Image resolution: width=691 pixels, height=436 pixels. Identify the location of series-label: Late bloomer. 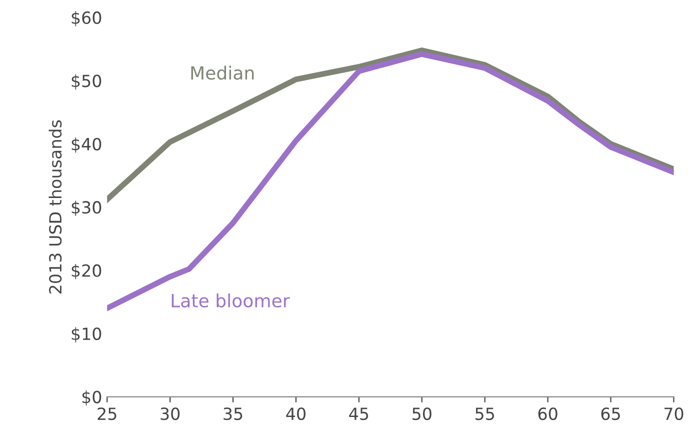
(231, 300).